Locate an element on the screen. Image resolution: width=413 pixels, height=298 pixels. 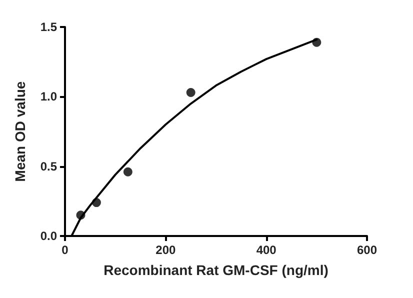
x-tick-label: 600 is located at coordinates (367, 250).